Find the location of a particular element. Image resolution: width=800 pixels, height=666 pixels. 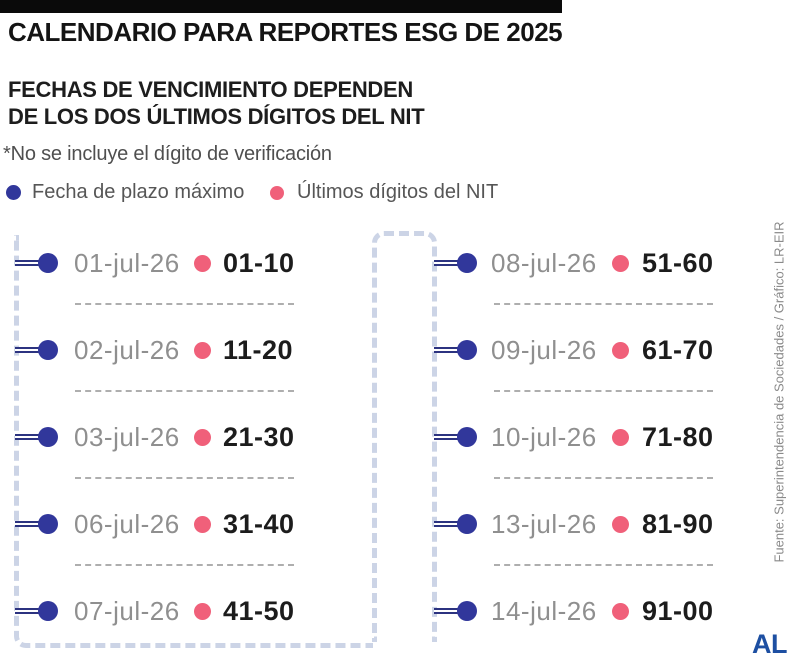

schedule-row: 09-jul-26 61-70 is located at coordinates (400, 350).